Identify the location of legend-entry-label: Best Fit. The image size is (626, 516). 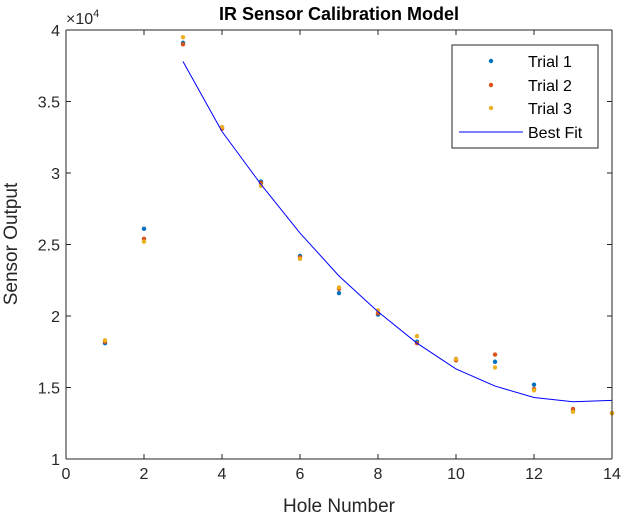
(555, 133).